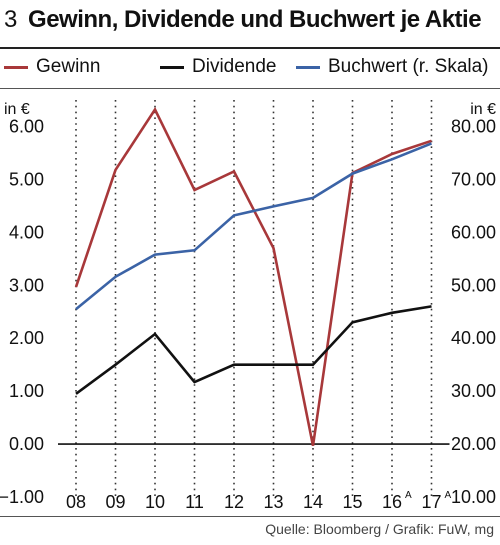  Describe the element at coordinates (408, 66) in the screenshot. I see `legend-label-buchwert: Buchwert (r. Skala)` at that location.